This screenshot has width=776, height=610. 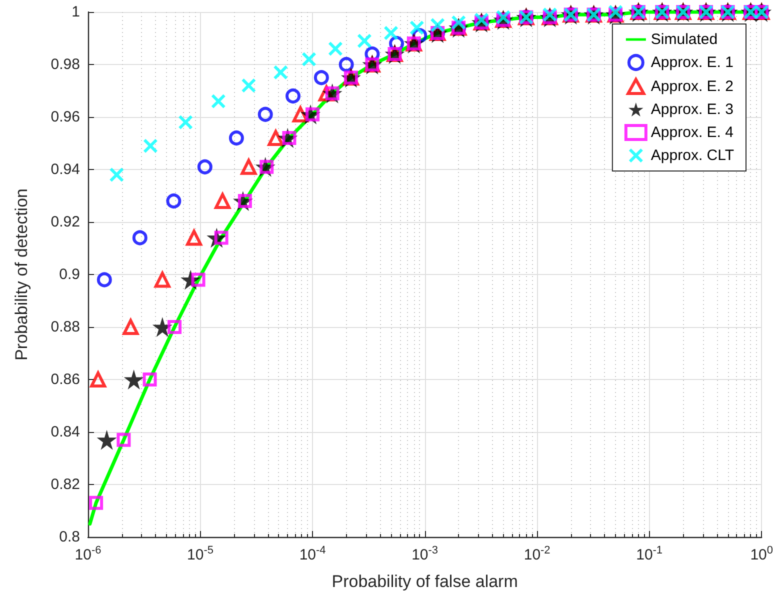 I want to click on y-tick-label: 0.82, so click(x=65, y=484).